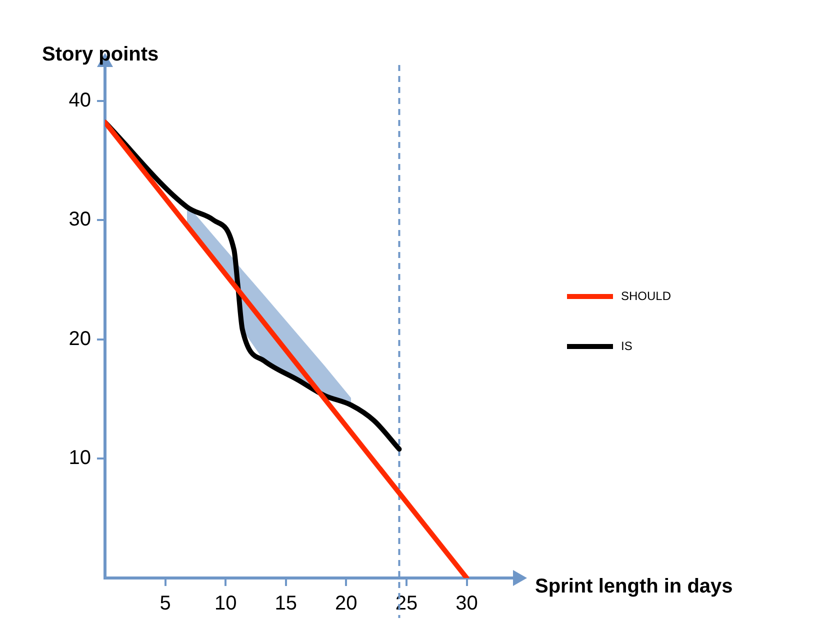 The width and height of the screenshot is (830, 630). What do you see at coordinates (346, 603) in the screenshot?
I see `x-tick-label: 20` at bounding box center [346, 603].